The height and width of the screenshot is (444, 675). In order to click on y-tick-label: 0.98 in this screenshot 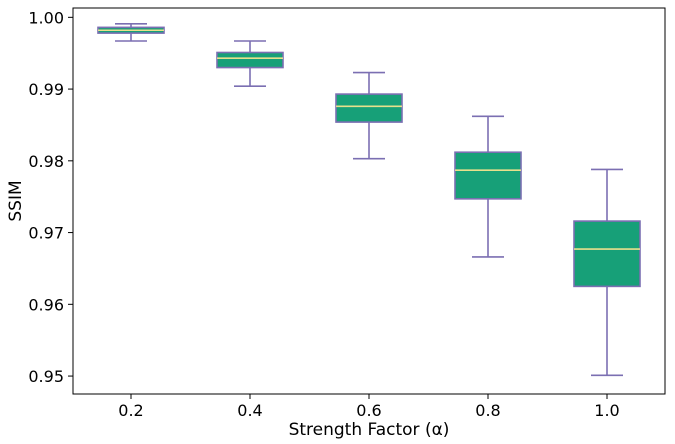, I will do `click(46, 161)`.